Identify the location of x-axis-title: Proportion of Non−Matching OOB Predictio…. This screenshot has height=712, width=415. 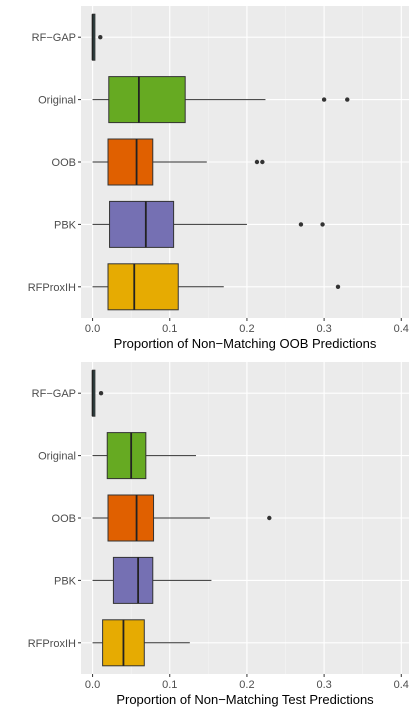
(245, 343).